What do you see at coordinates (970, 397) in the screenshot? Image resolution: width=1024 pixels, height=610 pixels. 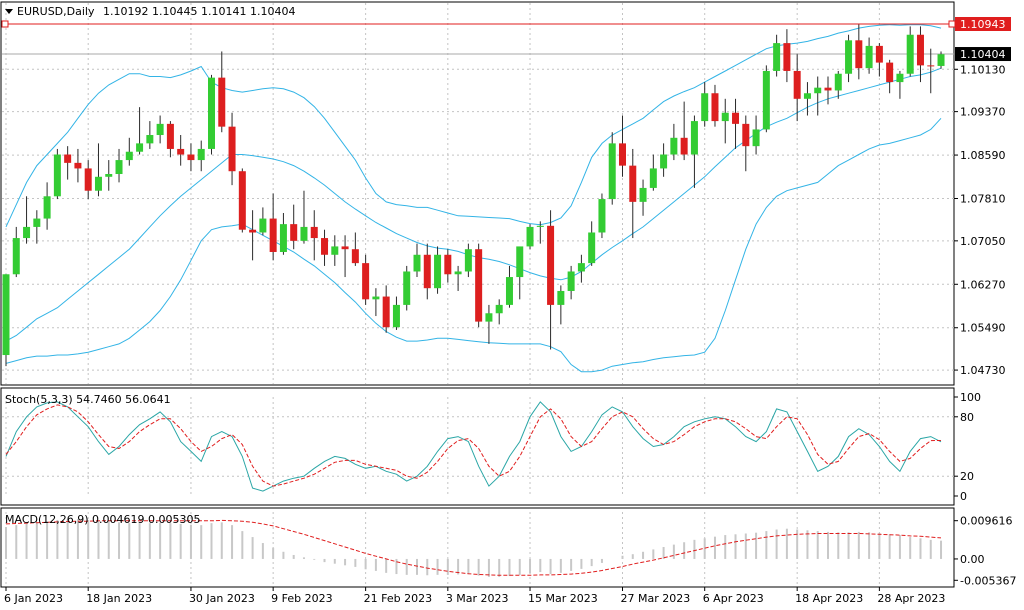 I see `y-tick-label: 100` at bounding box center [970, 397].